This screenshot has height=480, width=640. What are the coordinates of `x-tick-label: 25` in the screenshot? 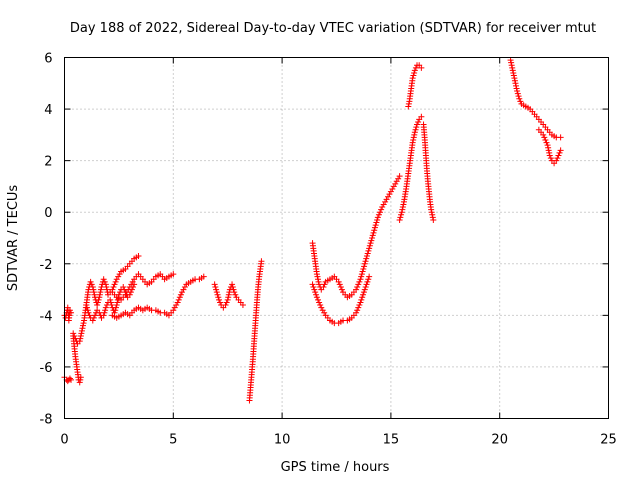 It's located at (608, 440).